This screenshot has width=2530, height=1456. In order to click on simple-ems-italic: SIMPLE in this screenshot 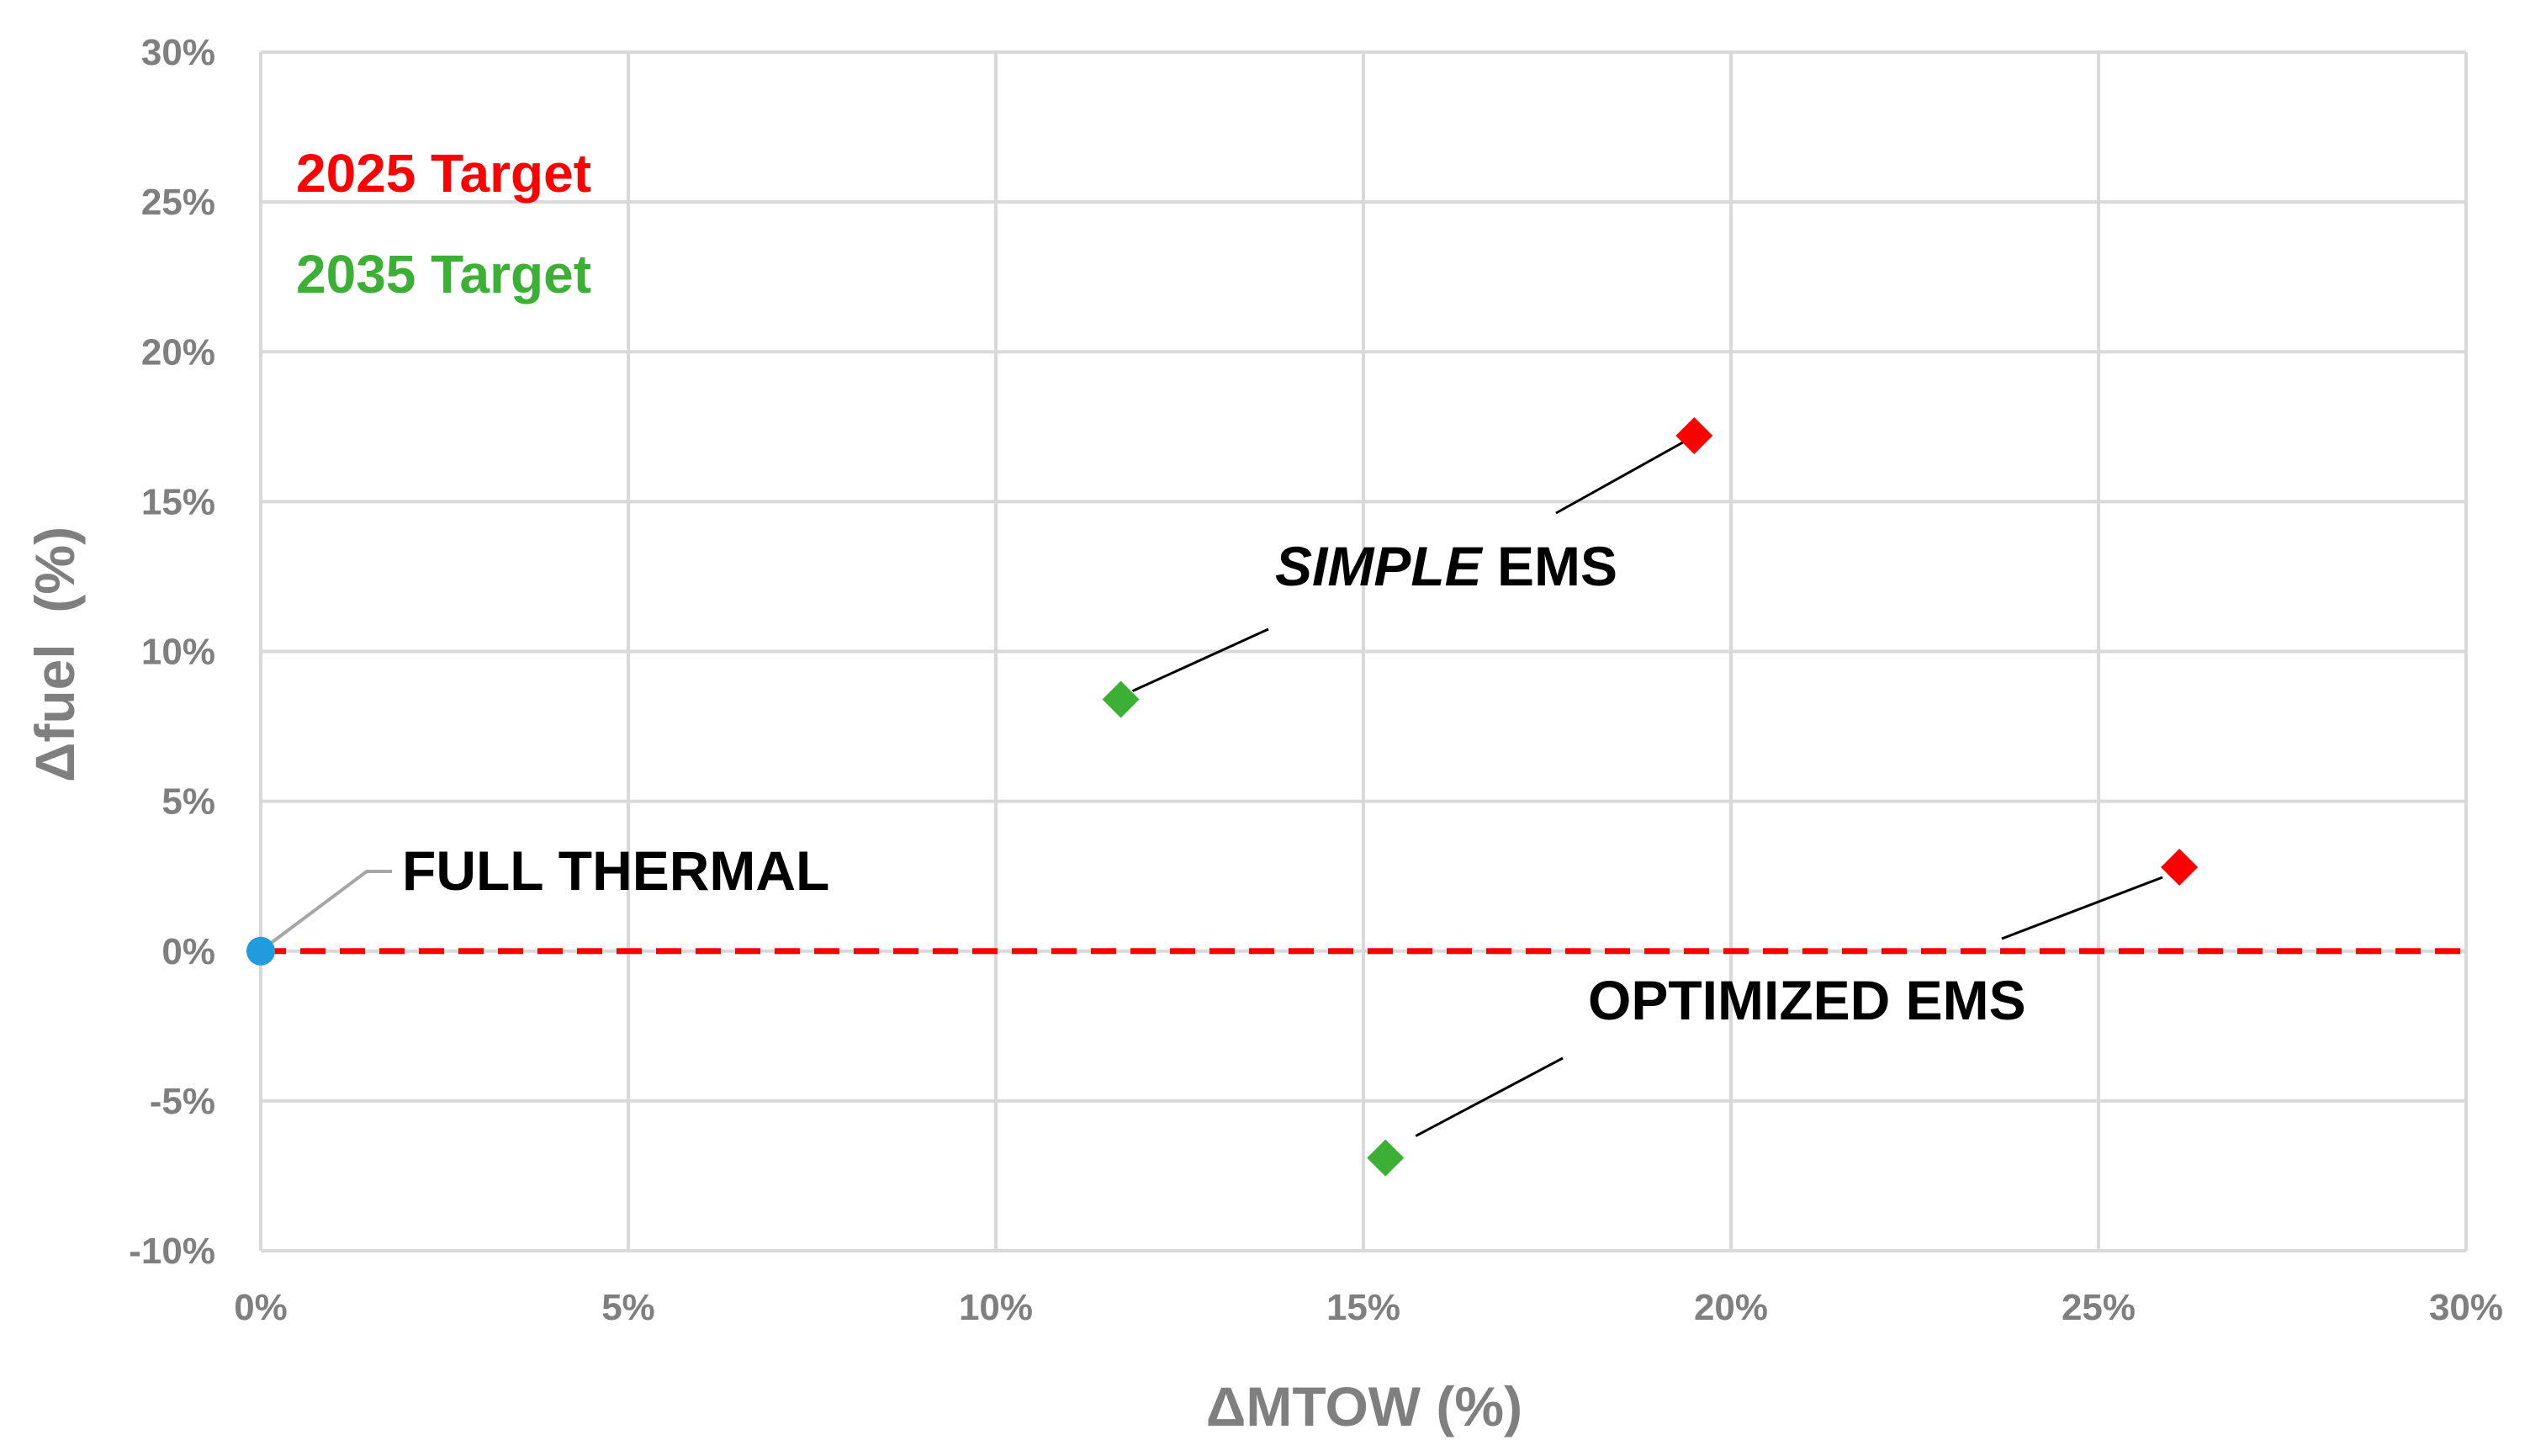, I will do `click(1380, 566)`.